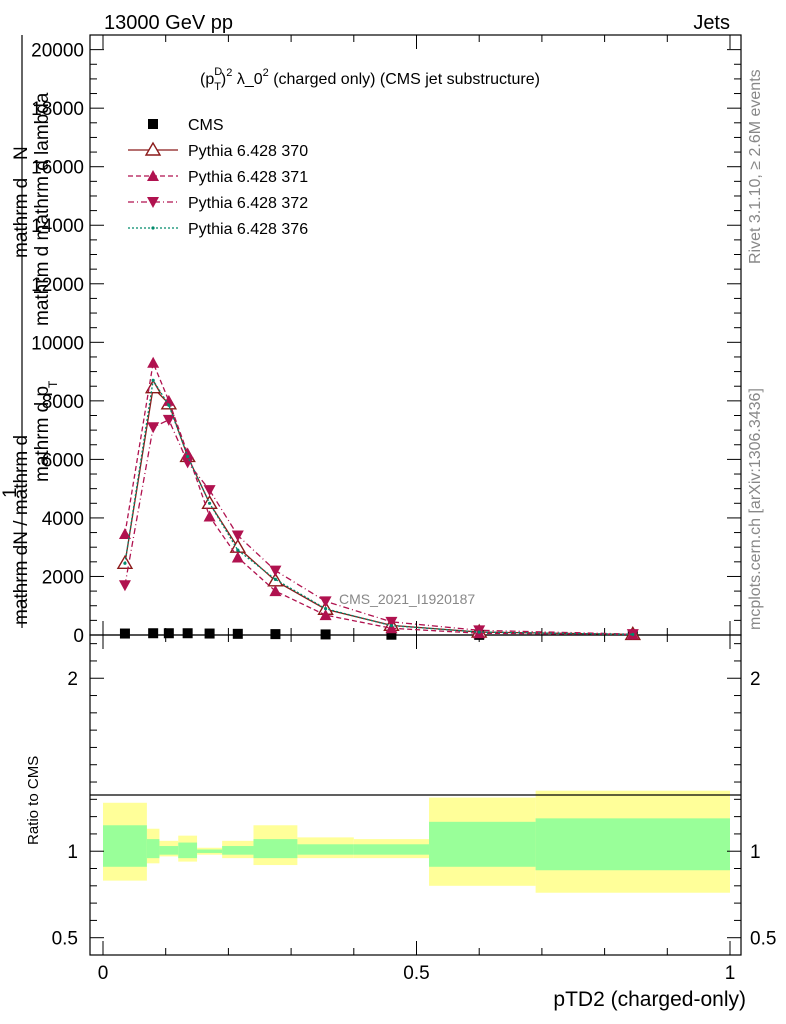 The image size is (786, 1024). I want to click on legend-label-4: Pythia 6.428 376, so click(248, 229).